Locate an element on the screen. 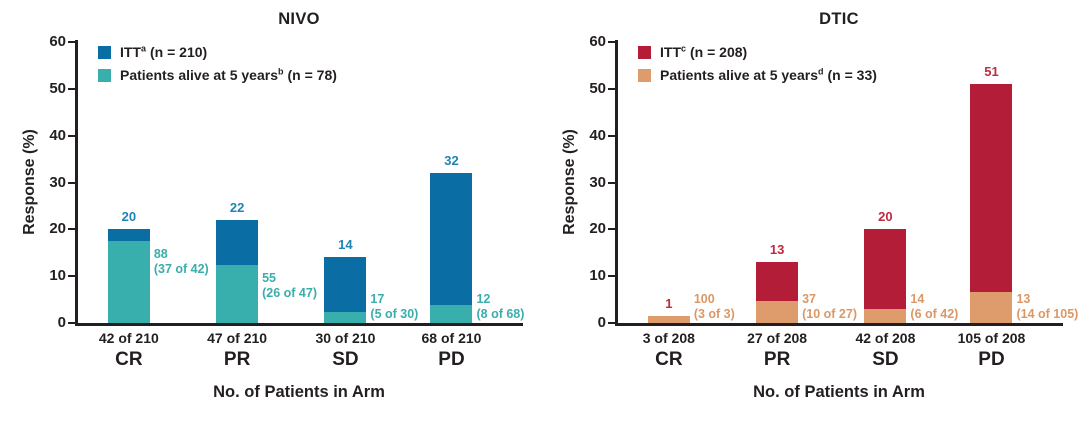  bar-value-label-cr: 20 is located at coordinates (129, 217).